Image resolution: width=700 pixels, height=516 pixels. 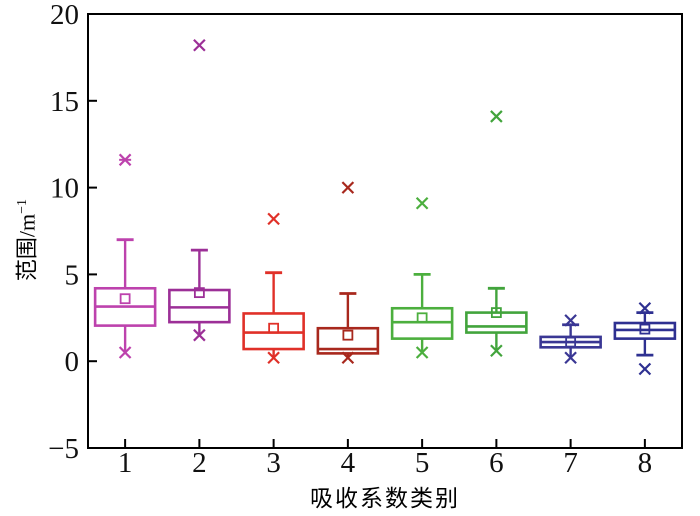 What do you see at coordinates (22, 206) in the screenshot?
I see `y-axis-title-superscript: −1` at bounding box center [22, 206].